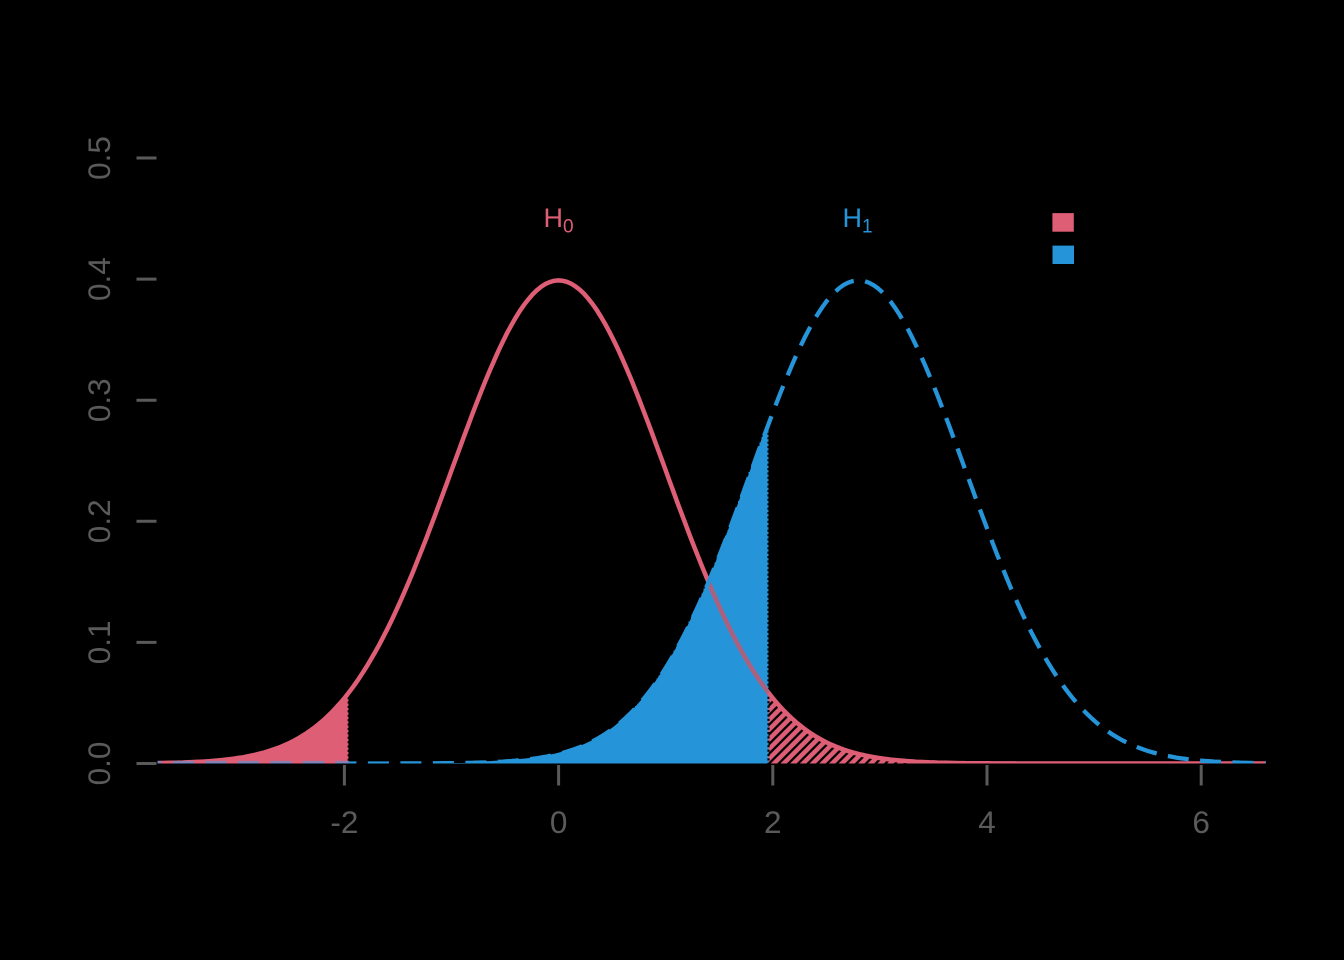  I want to click on svg-text: 4, so click(987, 822).